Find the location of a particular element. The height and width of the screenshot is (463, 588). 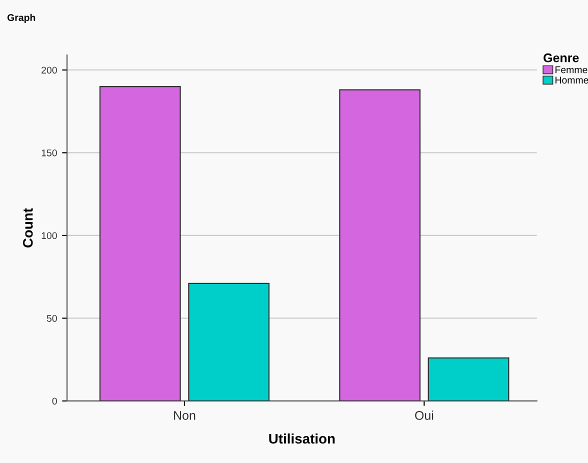

y-tick-label: 100 is located at coordinates (49, 236).